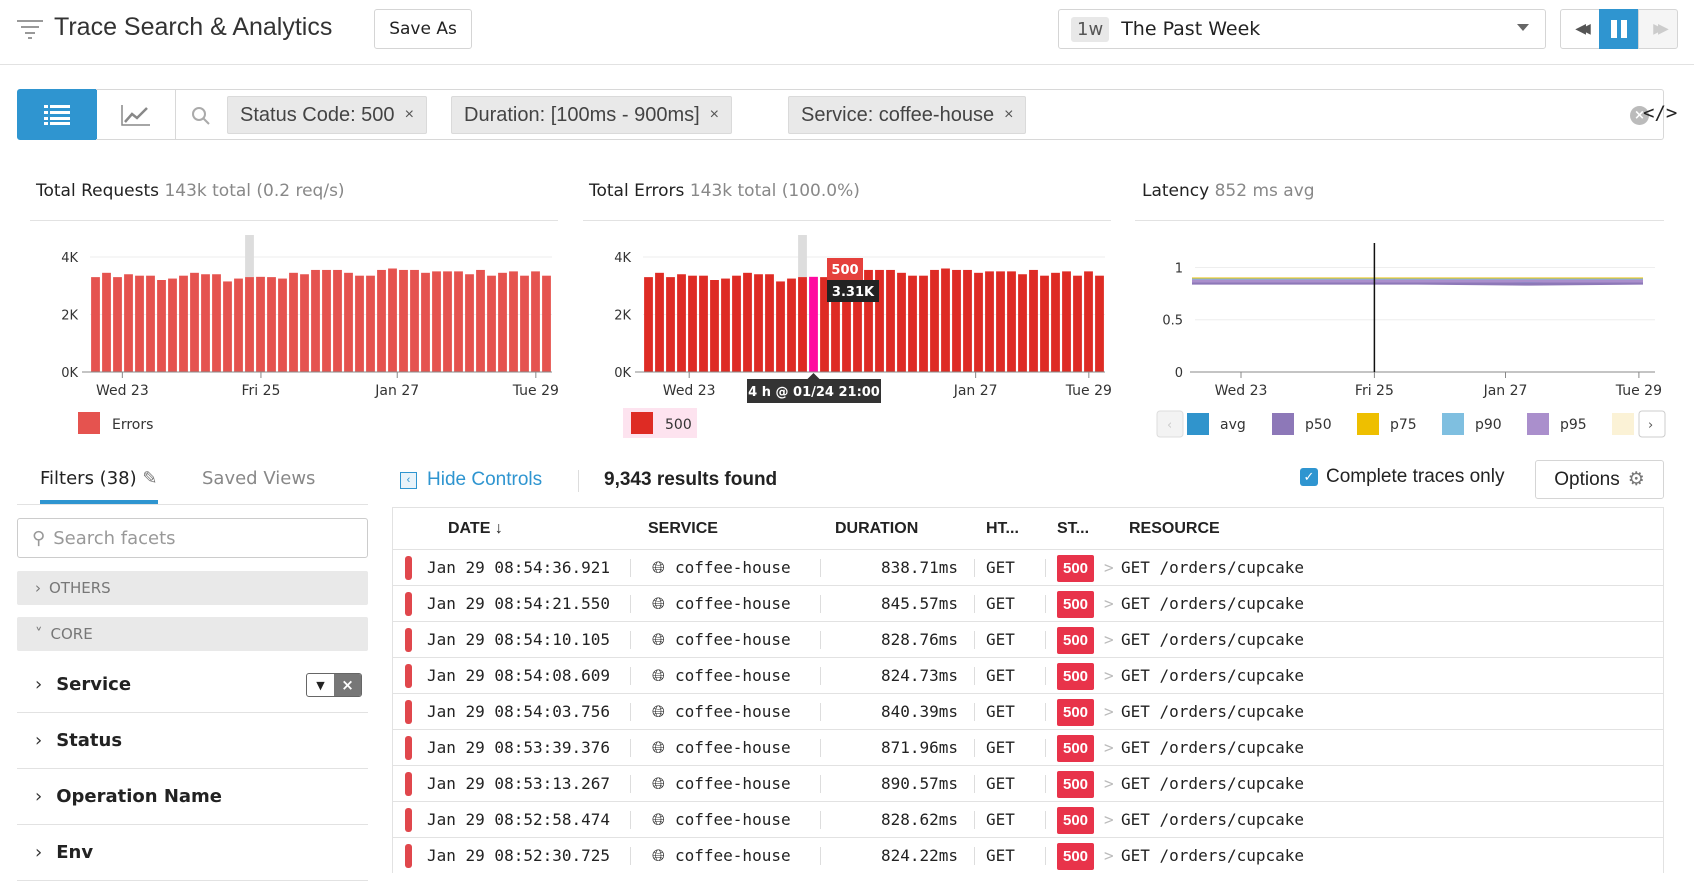  What do you see at coordinates (658, 675) in the screenshot?
I see `globe-icon: 🌐︎` at bounding box center [658, 675].